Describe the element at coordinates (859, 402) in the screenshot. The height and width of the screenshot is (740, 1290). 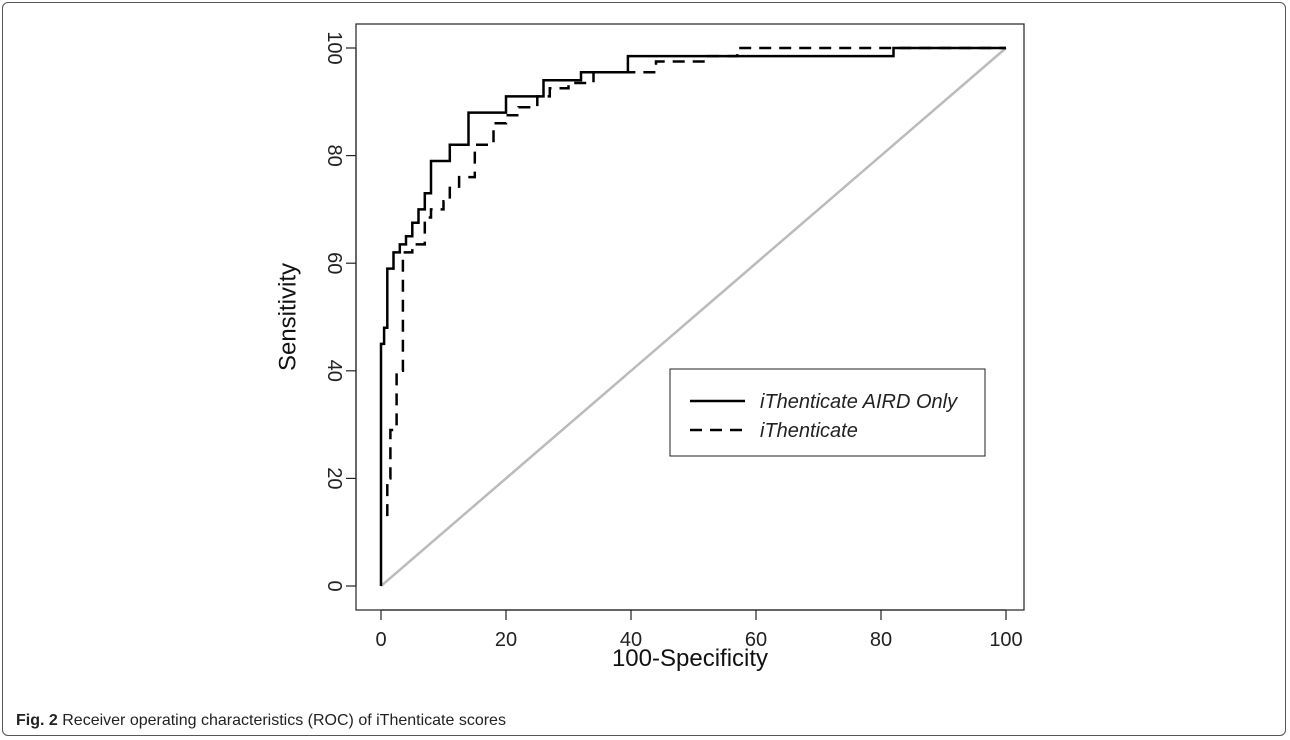
I see `legend-label-aird-only: iThenticate AIRD Only` at that location.